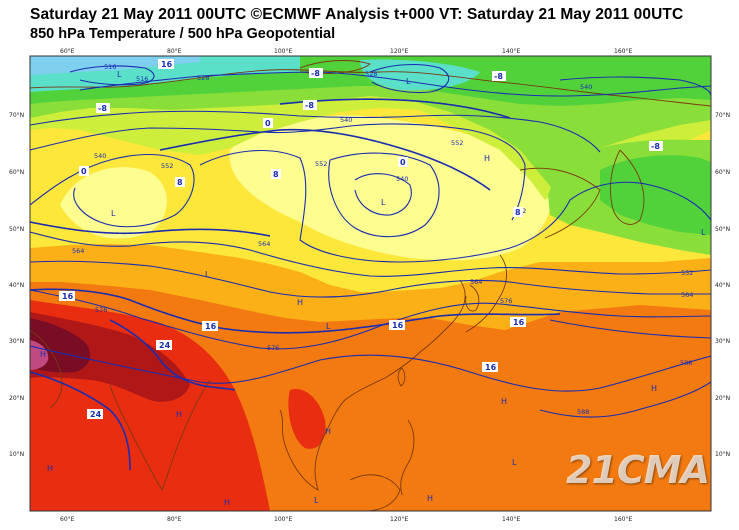 The height and width of the screenshot is (530, 739). Describe the element at coordinates (722, 285) in the screenshot. I see `lat-label-40n-right: 40°N` at that location.